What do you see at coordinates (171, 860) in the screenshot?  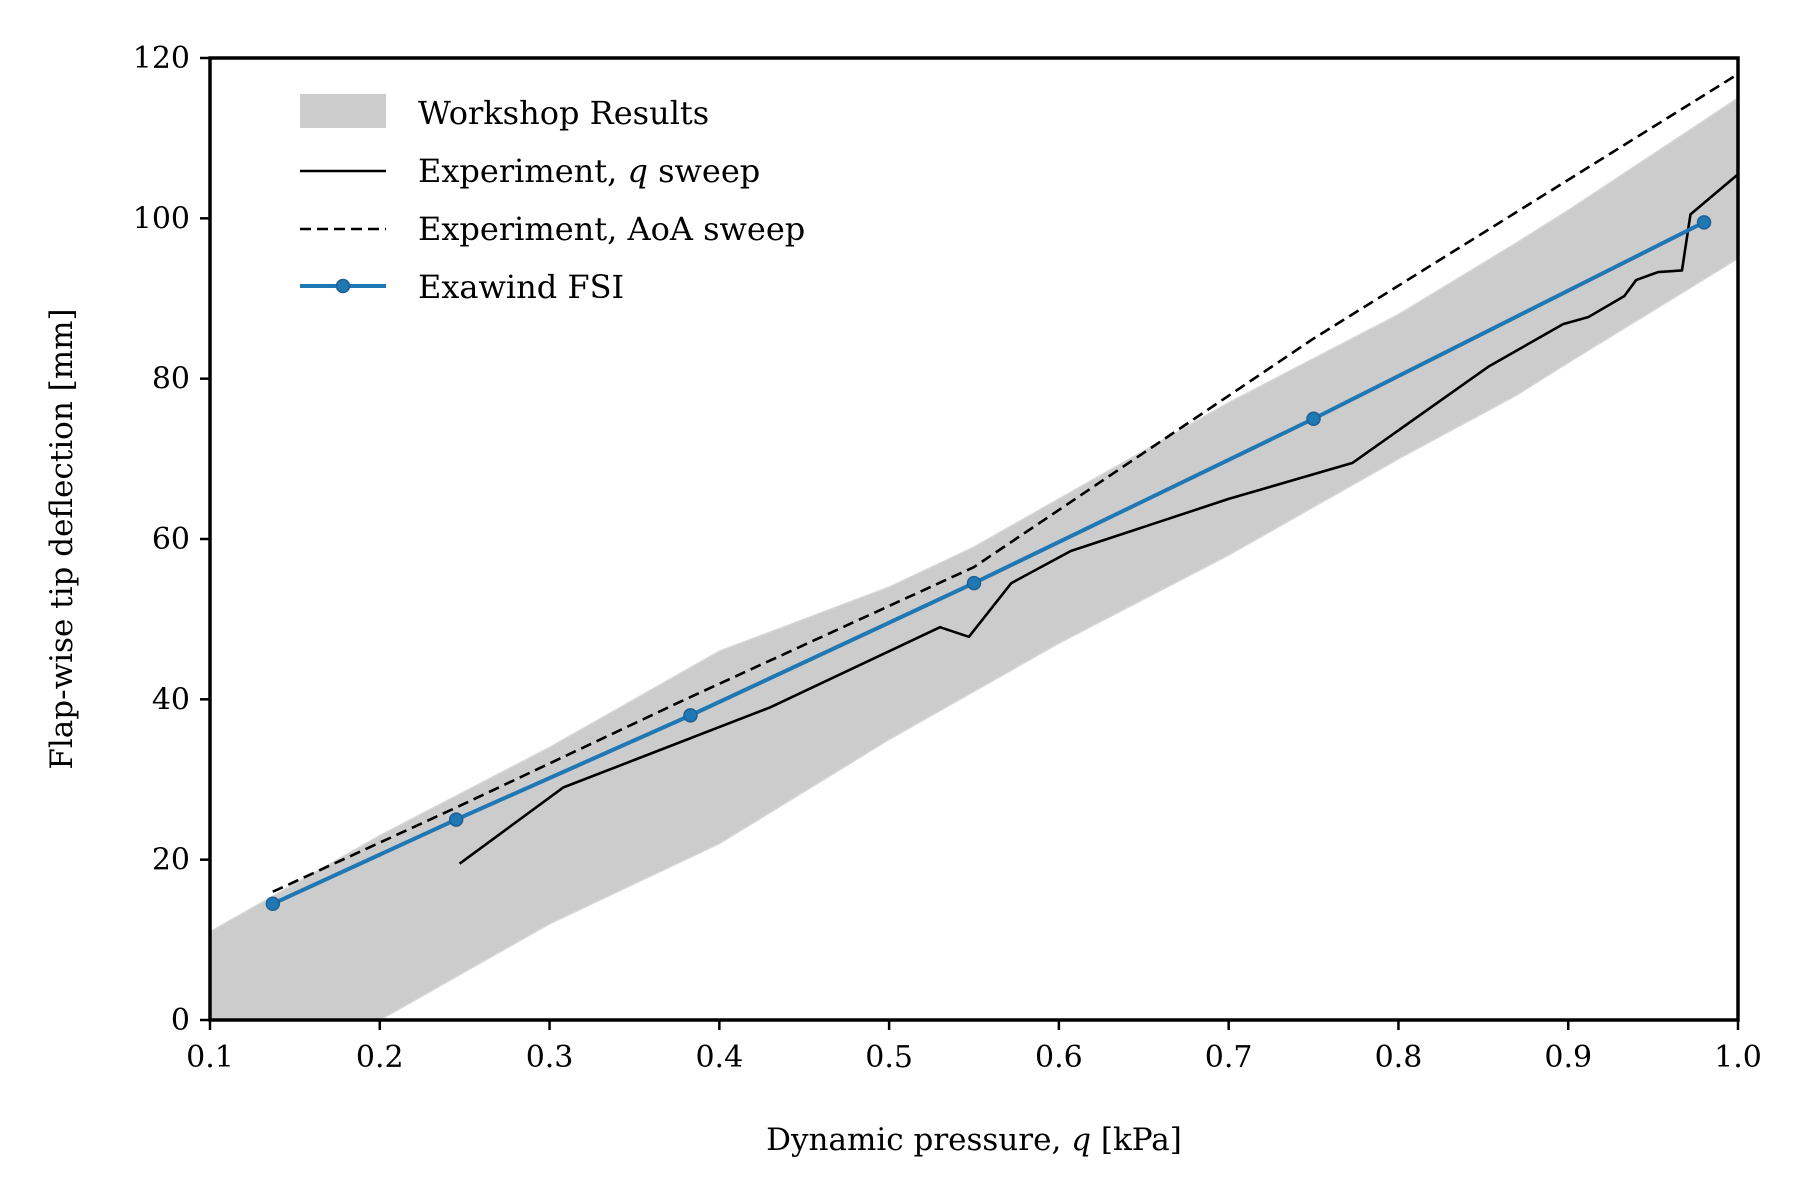 I see `y-tick-label: 20` at bounding box center [171, 860].